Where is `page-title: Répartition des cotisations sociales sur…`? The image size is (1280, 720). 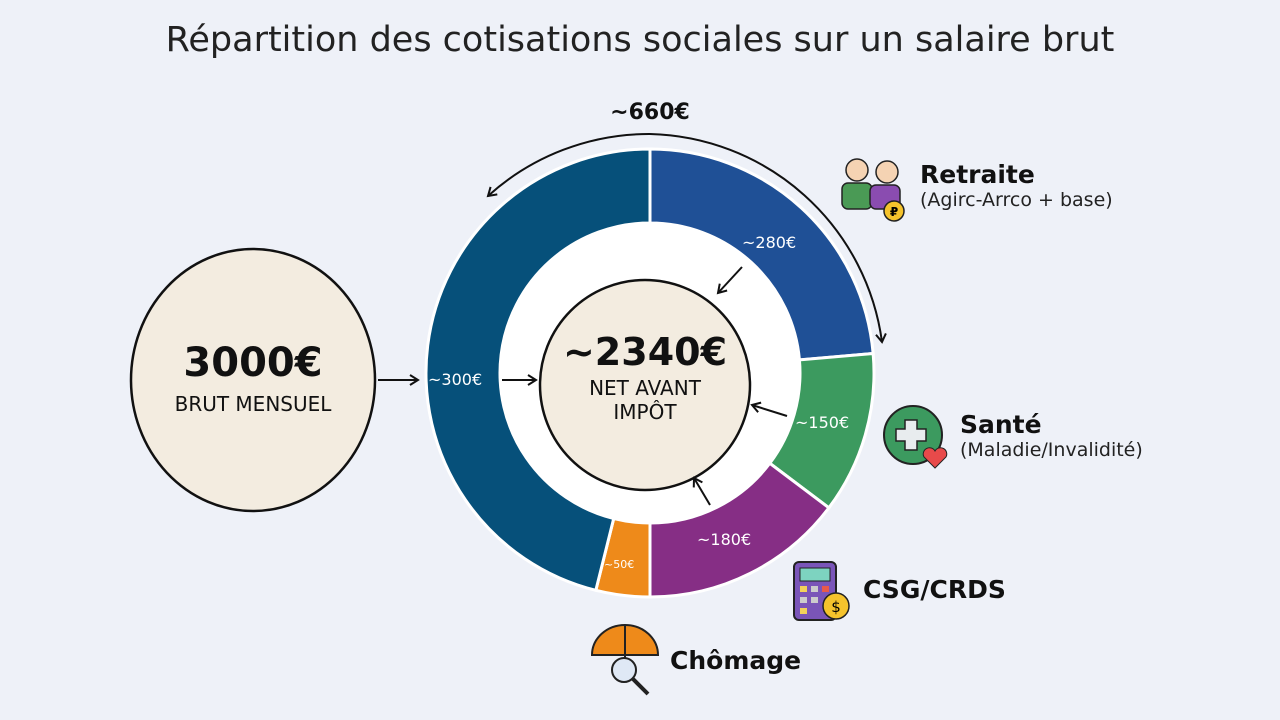 page-title: Répartition des cotisations sociales sur… is located at coordinates (640, 40).